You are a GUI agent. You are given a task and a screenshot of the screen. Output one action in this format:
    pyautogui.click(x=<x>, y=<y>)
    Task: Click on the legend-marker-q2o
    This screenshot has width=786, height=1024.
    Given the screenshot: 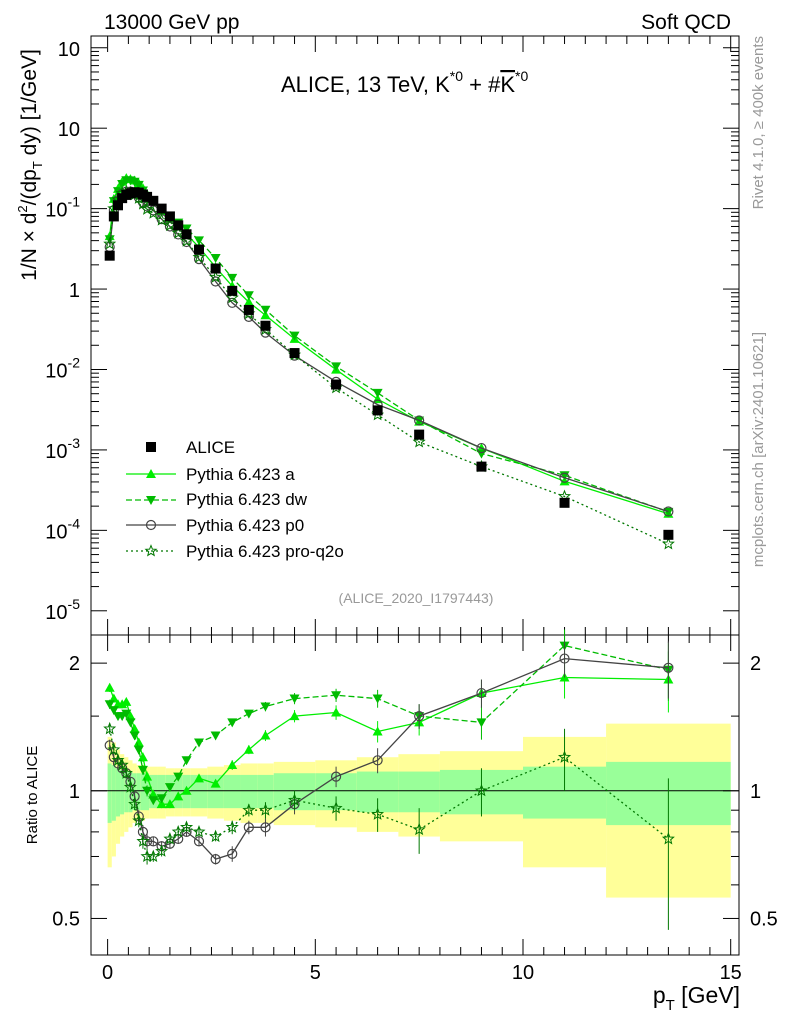 What is the action you would take?
    pyautogui.click(x=151, y=550)
    